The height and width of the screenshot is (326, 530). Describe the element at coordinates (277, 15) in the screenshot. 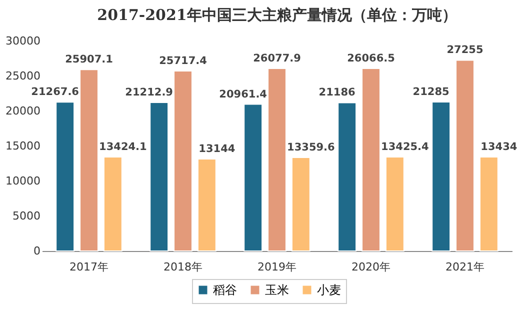

I see `chart-title: 2017-2021年中国三大主粮产量情况（单位：万吨）` at that location.